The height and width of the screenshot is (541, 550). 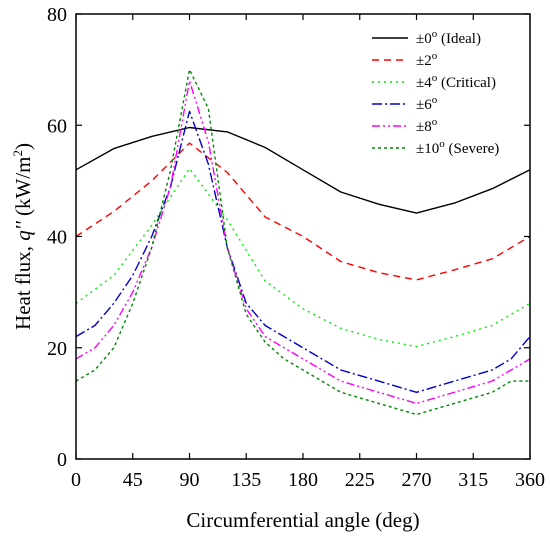 What do you see at coordinates (57, 126) in the screenshot?
I see `y-tick-label: 60` at bounding box center [57, 126].